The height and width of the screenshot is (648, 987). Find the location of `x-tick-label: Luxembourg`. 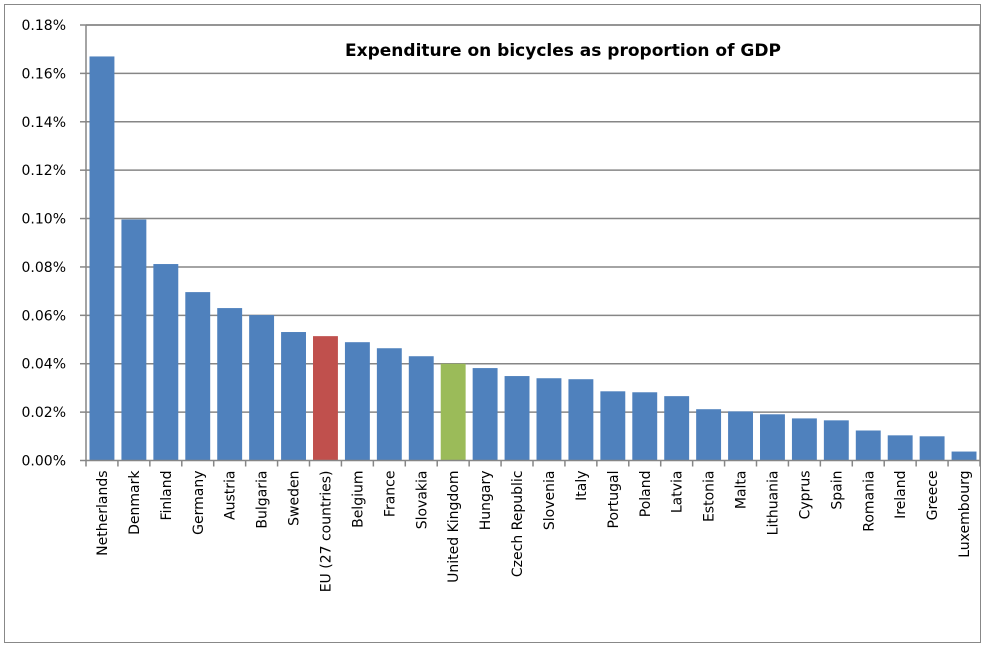

x-tick-label: Luxembourg is located at coordinates (965, 514).